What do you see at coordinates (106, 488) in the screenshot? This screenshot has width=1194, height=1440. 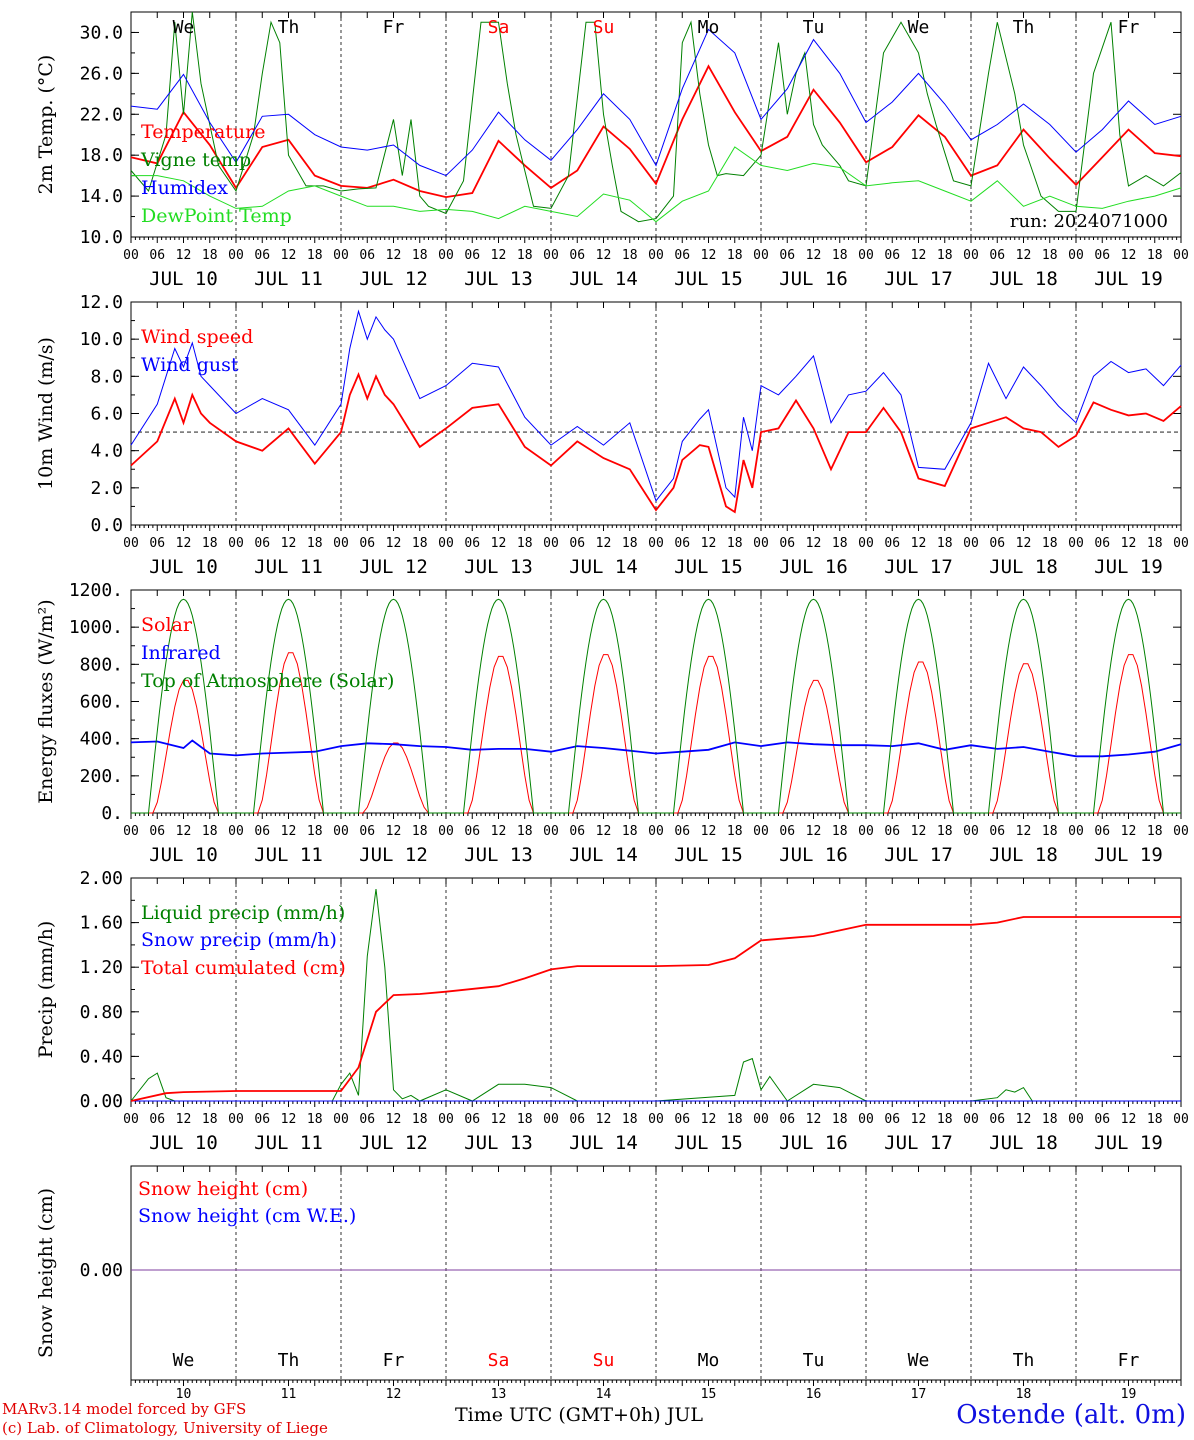 I see `y-tick-label: 2.0` at bounding box center [106, 488].